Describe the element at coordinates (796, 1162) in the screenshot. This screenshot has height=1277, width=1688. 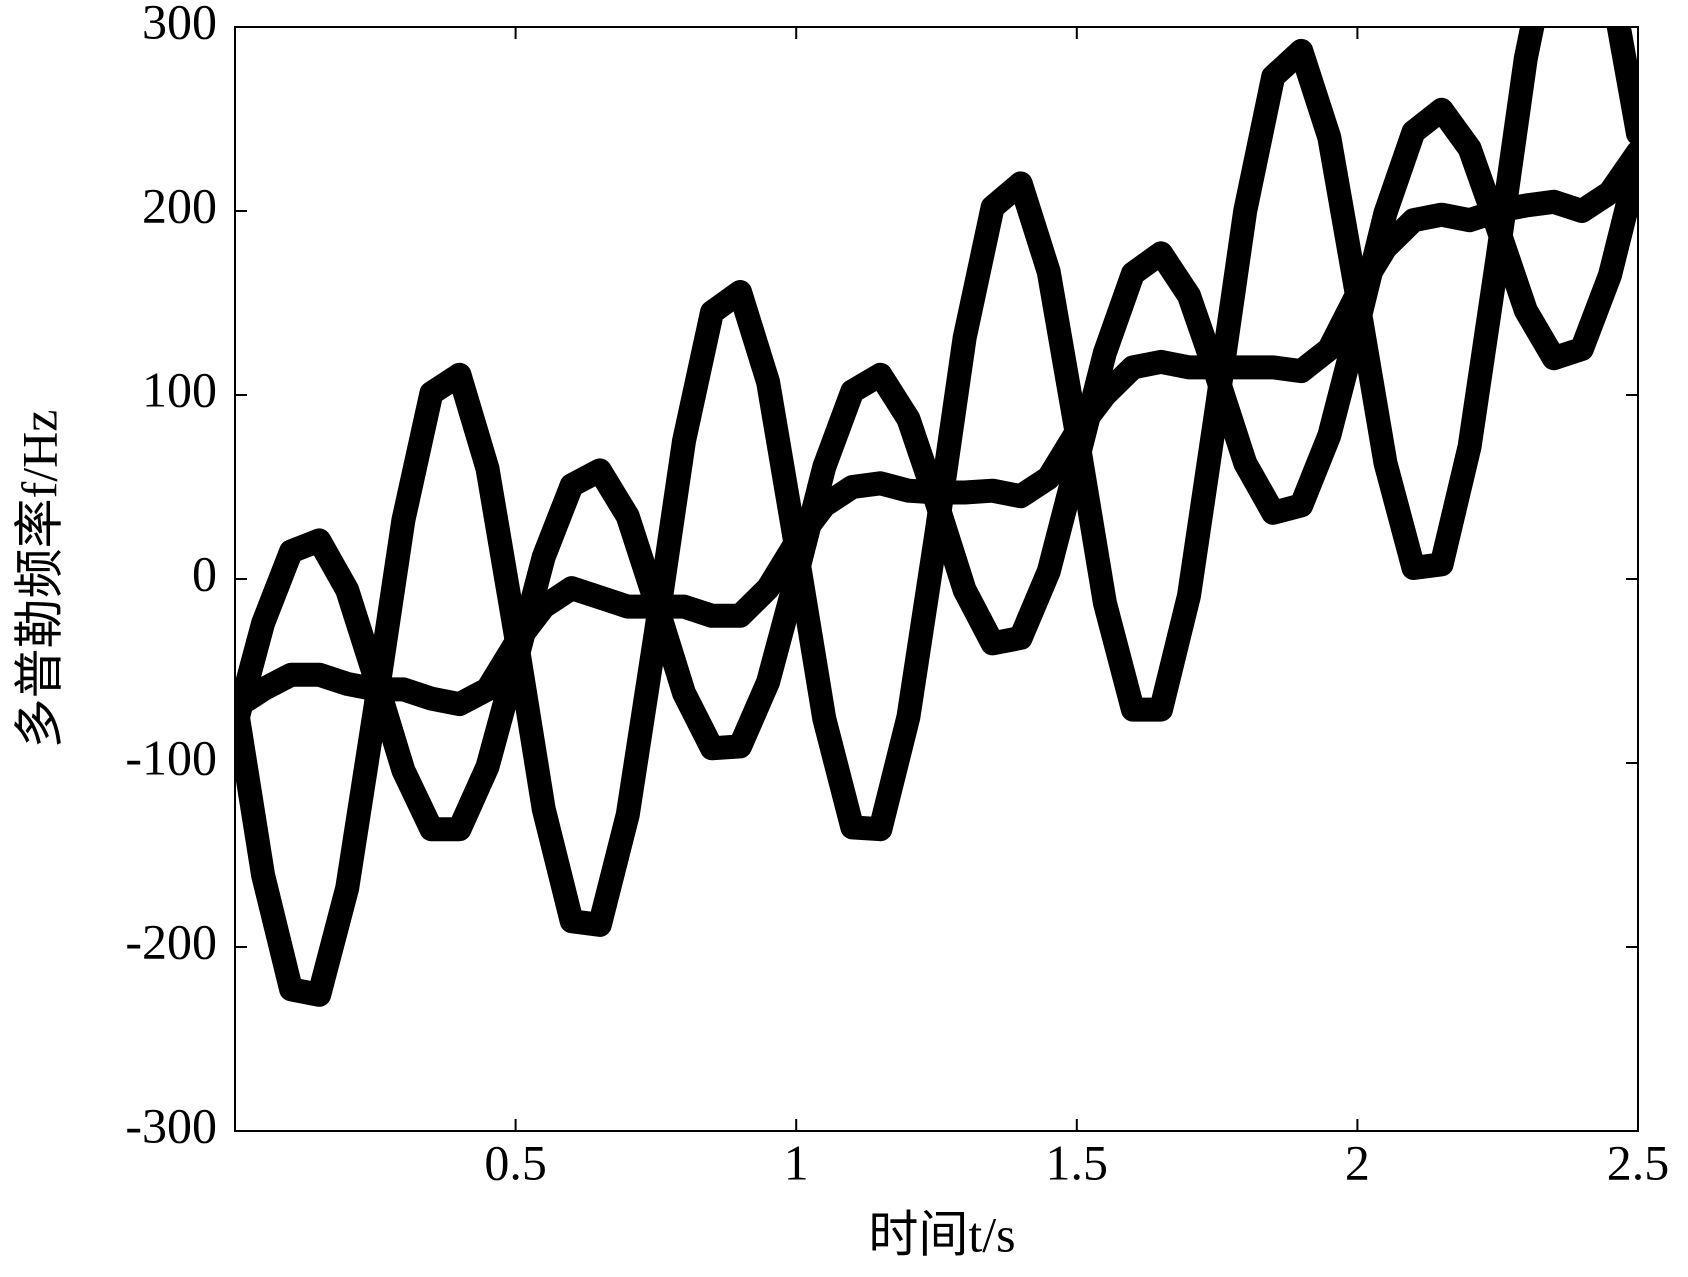
I see `x-tick-label: 1` at that location.